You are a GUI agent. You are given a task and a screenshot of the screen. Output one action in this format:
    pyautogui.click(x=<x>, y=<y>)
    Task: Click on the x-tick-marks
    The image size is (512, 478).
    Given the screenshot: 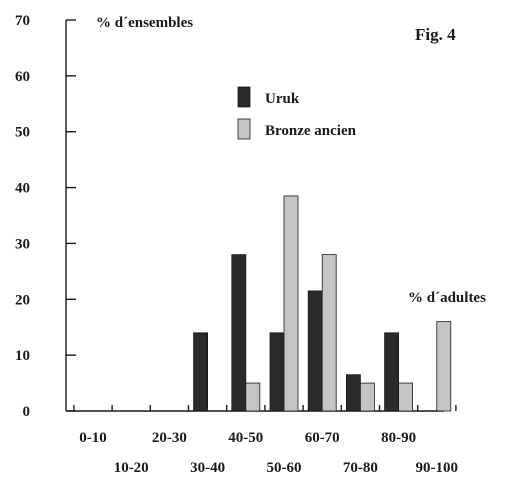 What is the action you would take?
    pyautogui.click(x=265, y=408)
    